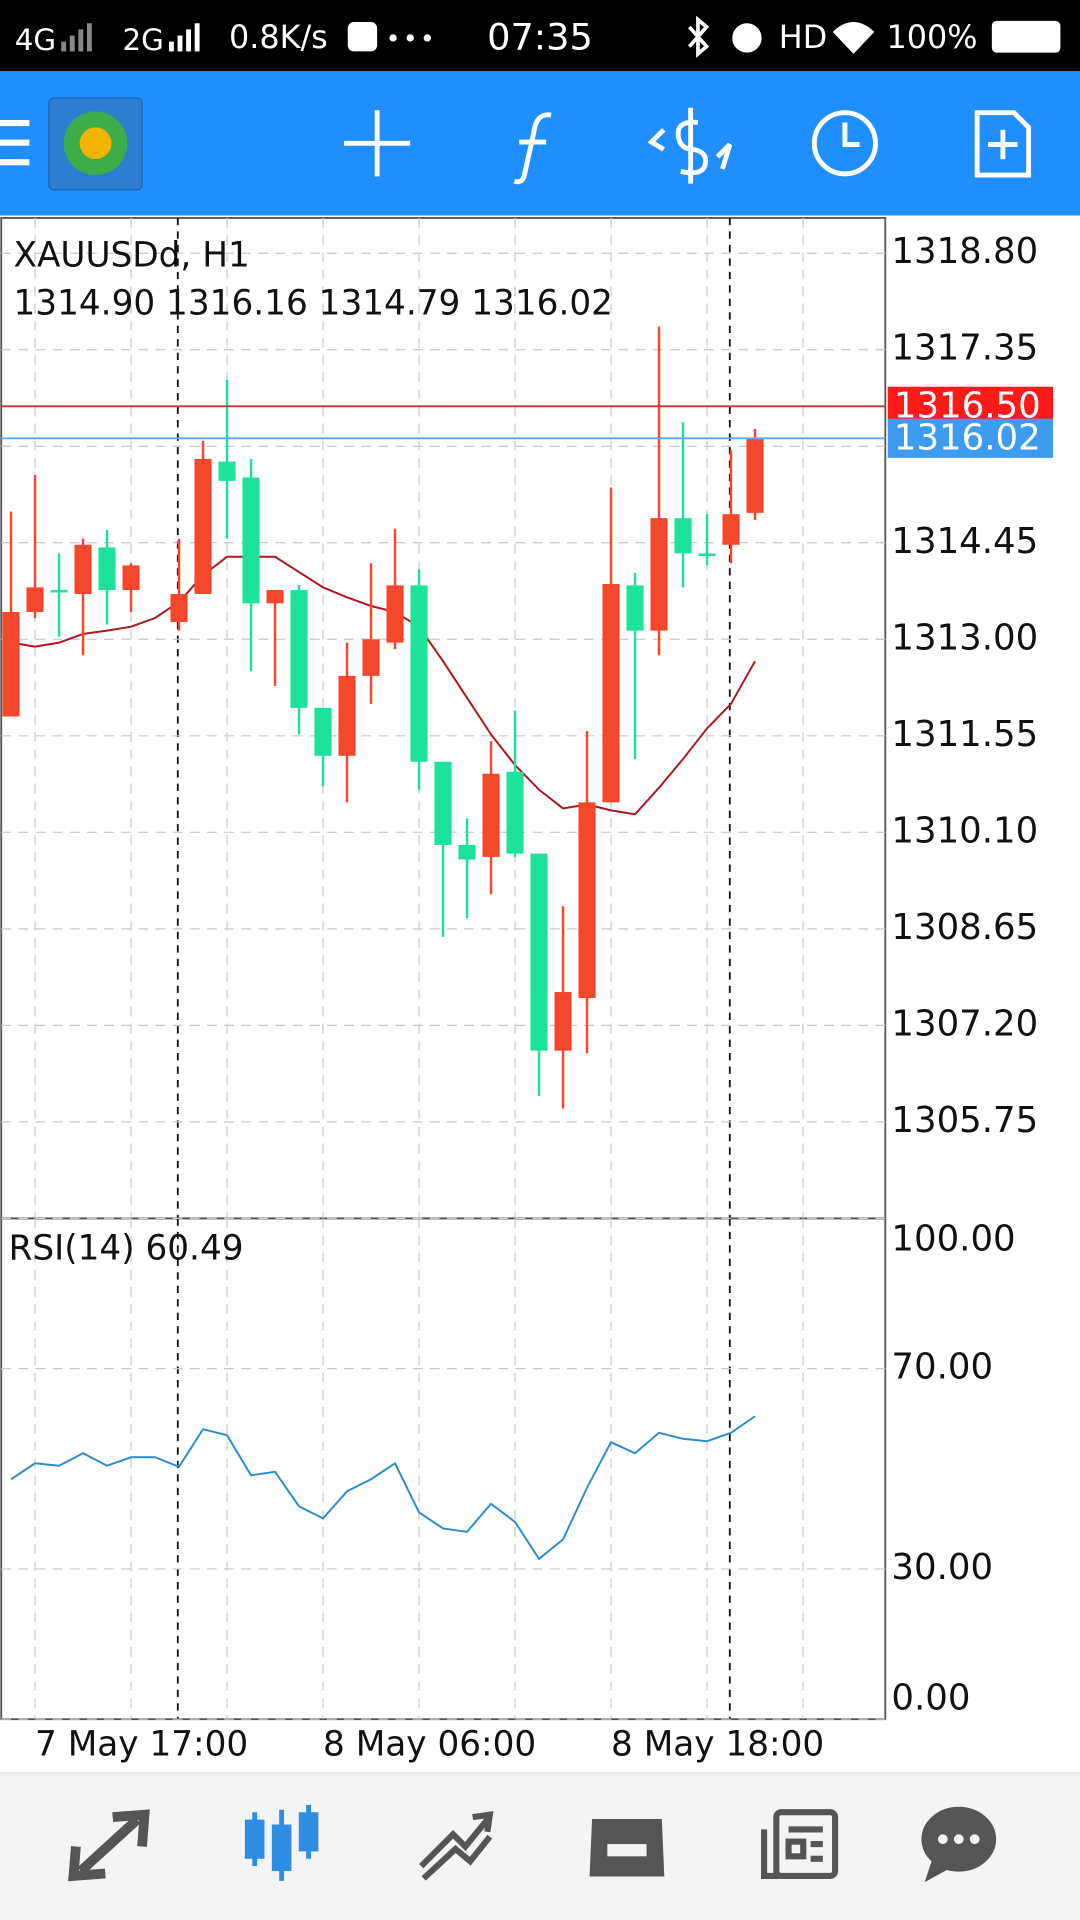 This screenshot has height=1920, width=1080. Describe the element at coordinates (964, 1023) in the screenshot. I see `y-tick-label: 1307.20` at that location.